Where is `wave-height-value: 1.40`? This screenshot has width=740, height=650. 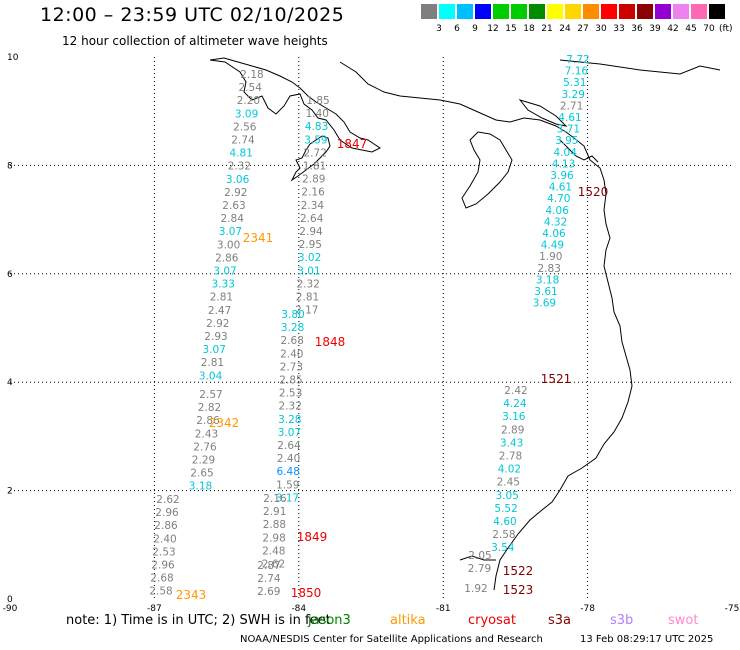 wave-height-value: 1.40 is located at coordinates (317, 114).